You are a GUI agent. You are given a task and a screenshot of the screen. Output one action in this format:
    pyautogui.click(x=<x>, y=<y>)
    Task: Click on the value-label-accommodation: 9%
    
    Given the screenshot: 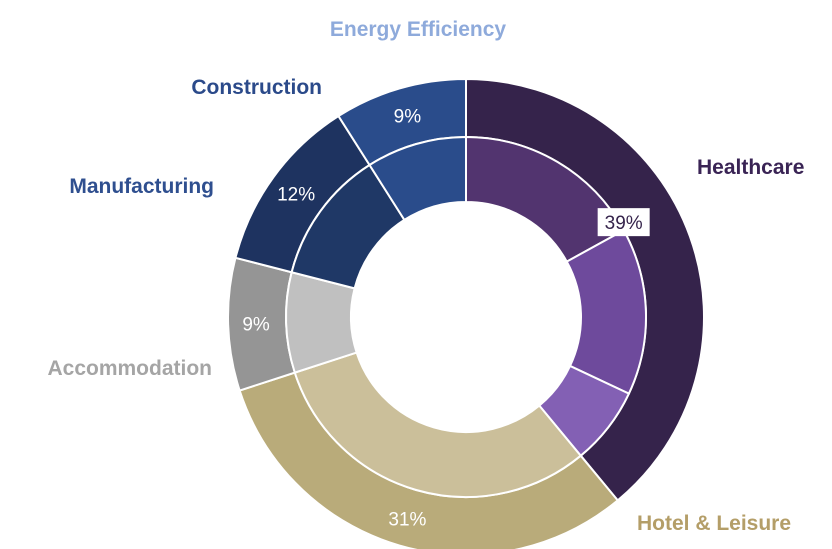 What is the action you would take?
    pyautogui.click(x=256, y=325)
    